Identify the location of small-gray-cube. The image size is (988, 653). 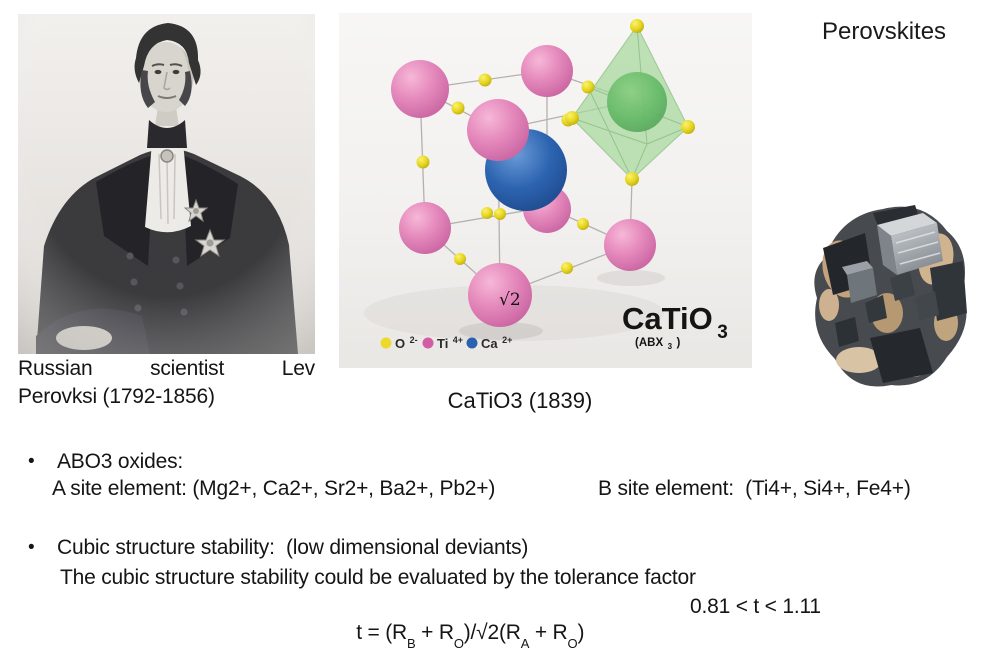
(859, 282).